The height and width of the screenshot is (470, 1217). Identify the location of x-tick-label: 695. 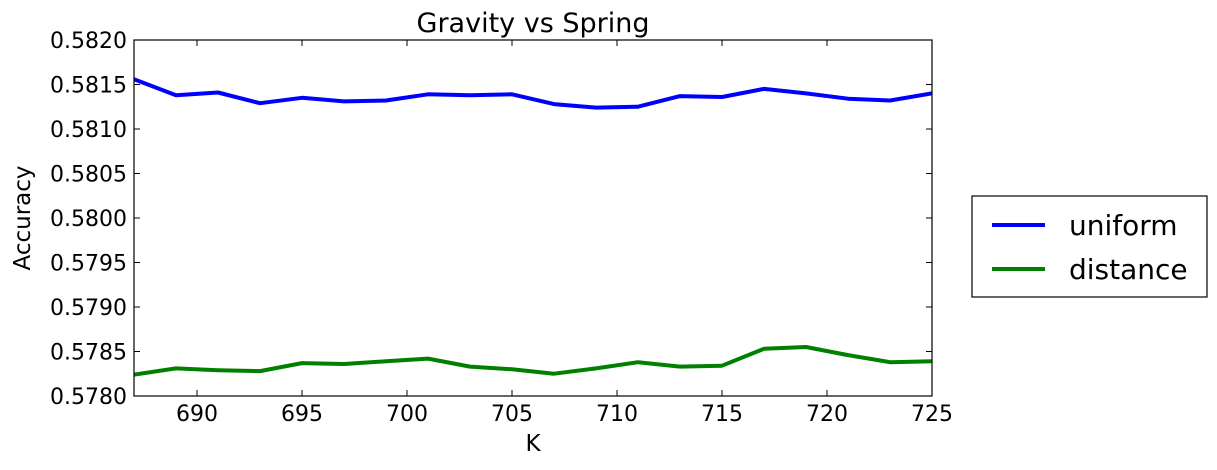
(302, 414).